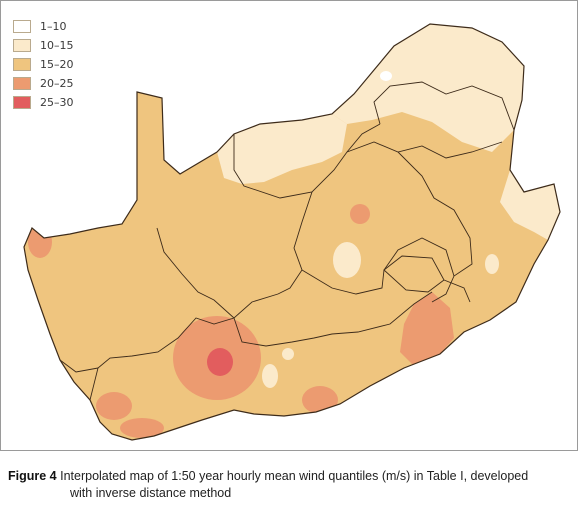 The width and height of the screenshot is (580, 505). What do you see at coordinates (386, 76) in the screenshot?
I see `zone-1-10-spot` at bounding box center [386, 76].